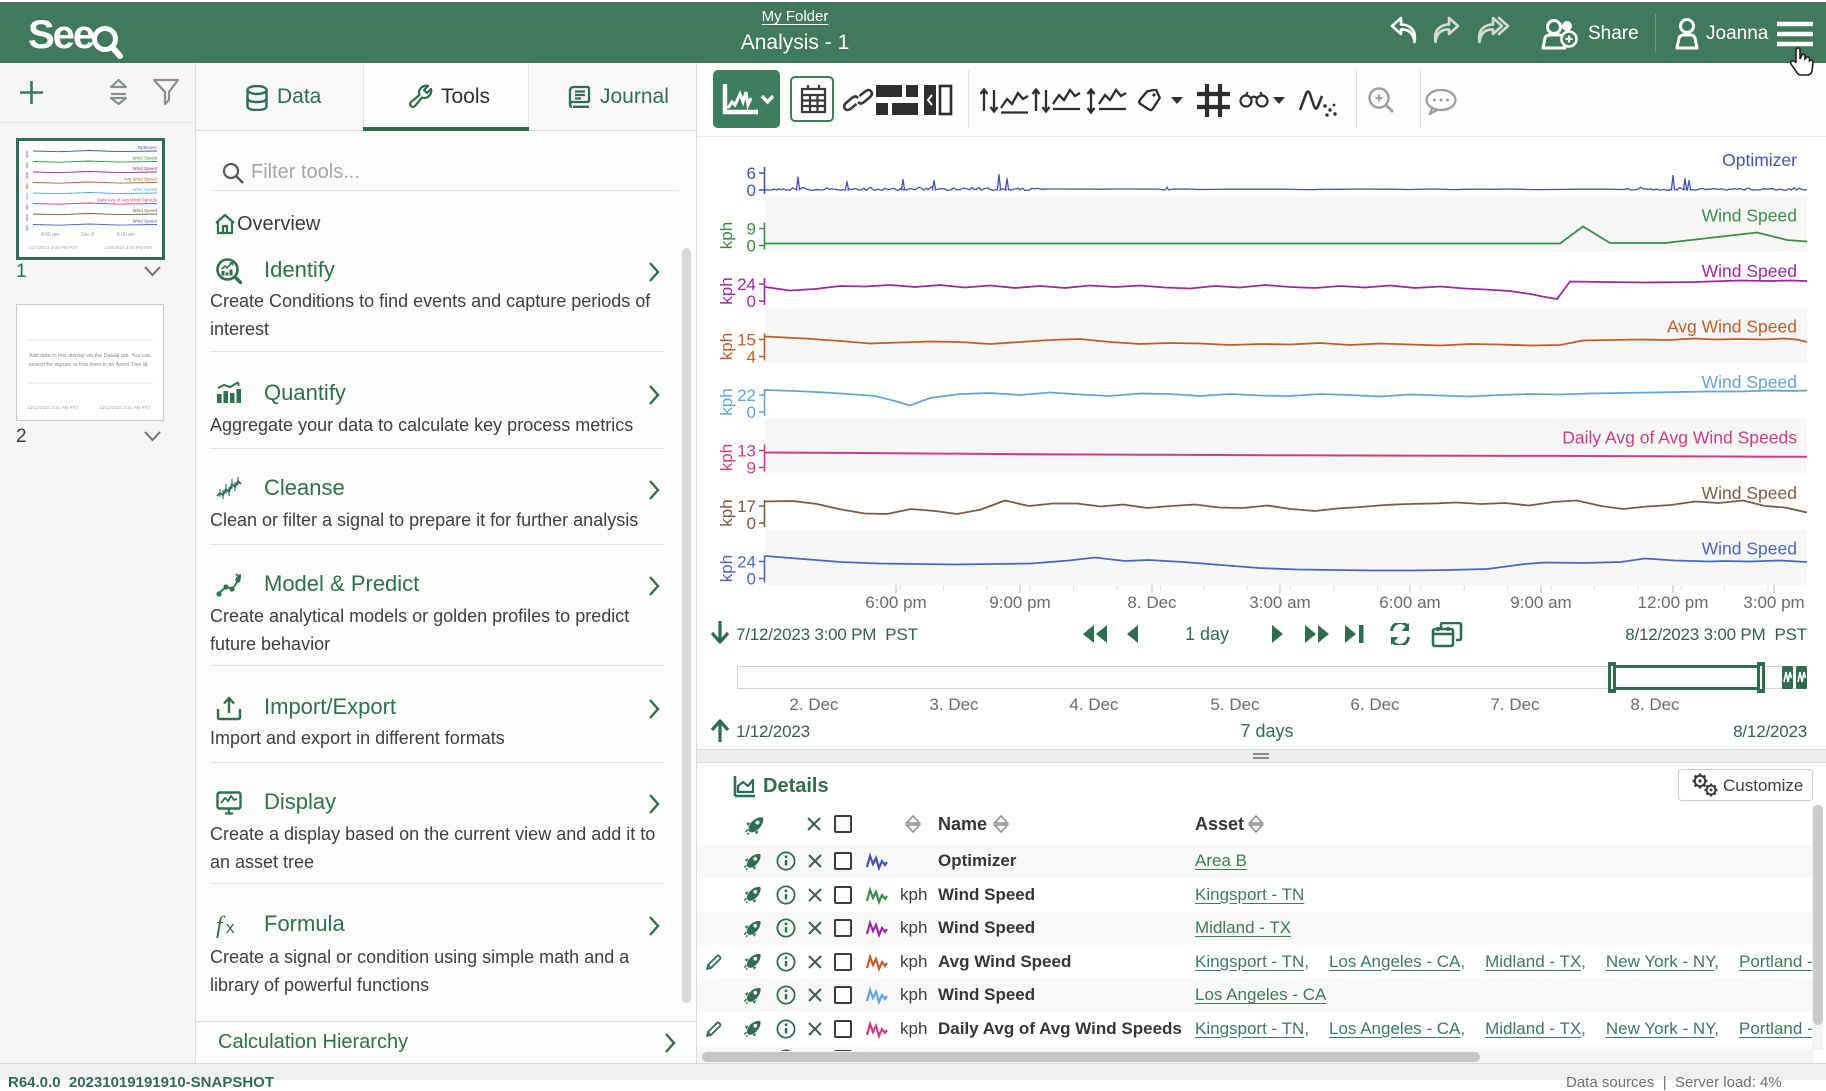 The width and height of the screenshot is (1826, 1091). I want to click on svg-text: f, so click(221, 925).